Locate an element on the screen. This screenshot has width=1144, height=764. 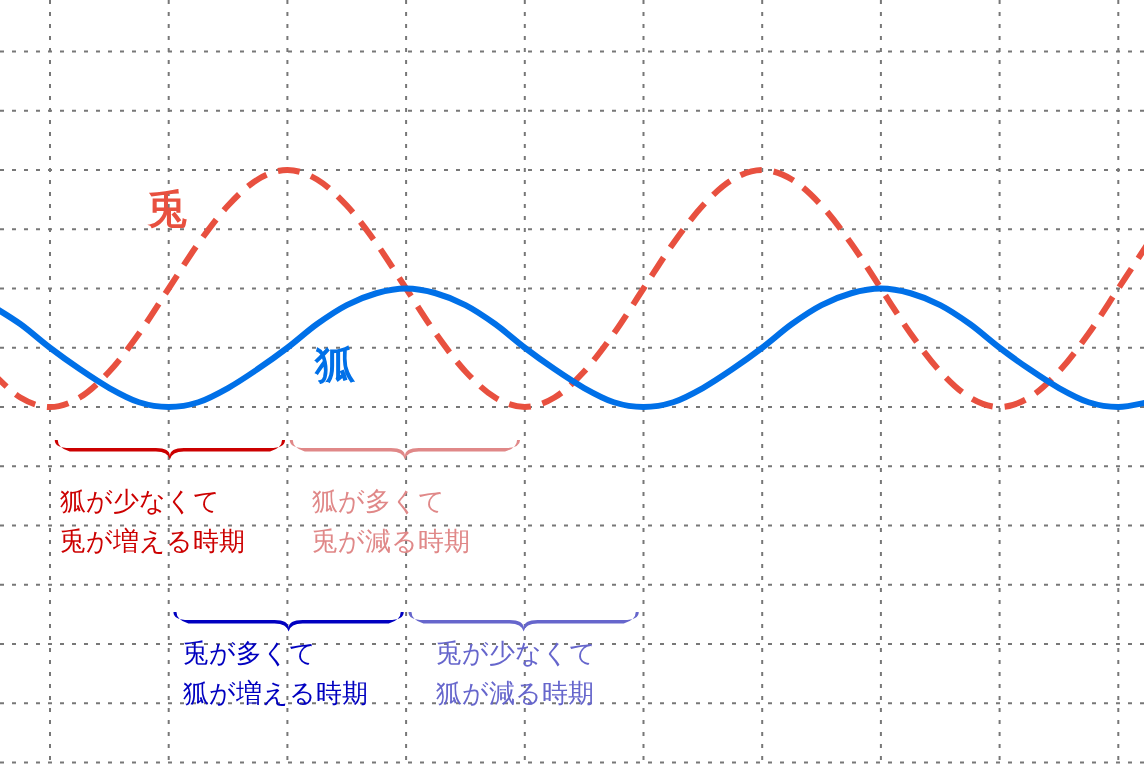
text: 兎が少なくて狐が減る時期 is located at coordinates (516, 673).